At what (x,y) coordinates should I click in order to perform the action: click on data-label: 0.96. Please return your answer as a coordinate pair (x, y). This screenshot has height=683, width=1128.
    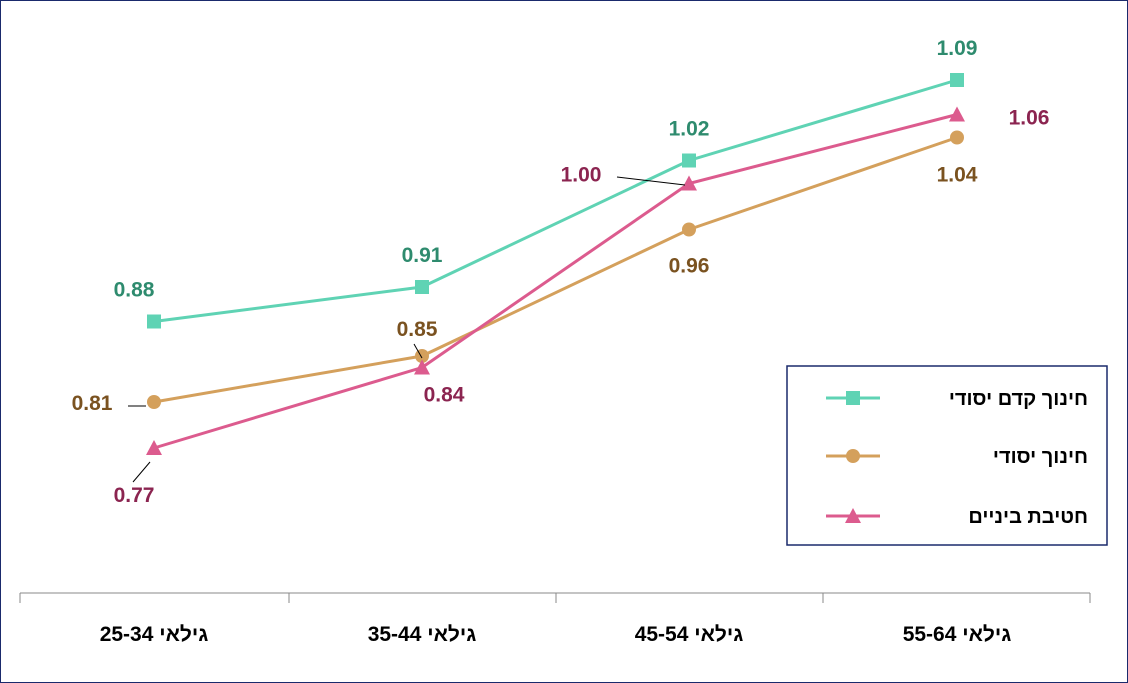
    Looking at the image, I should click on (689, 266).